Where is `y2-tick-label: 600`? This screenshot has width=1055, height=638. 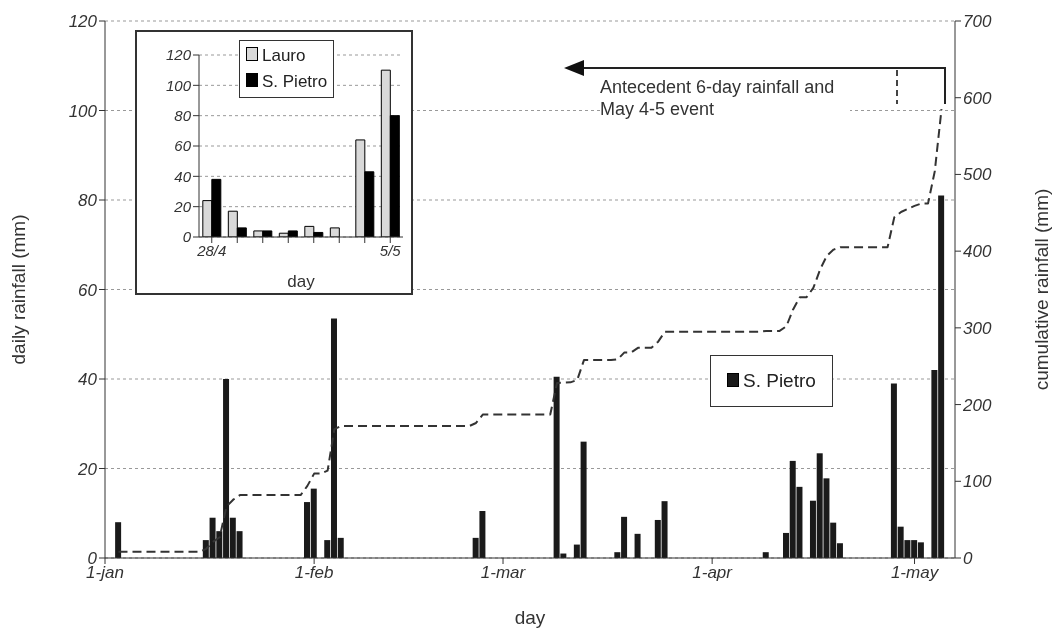 y2-tick-label: 600 is located at coordinates (977, 98).